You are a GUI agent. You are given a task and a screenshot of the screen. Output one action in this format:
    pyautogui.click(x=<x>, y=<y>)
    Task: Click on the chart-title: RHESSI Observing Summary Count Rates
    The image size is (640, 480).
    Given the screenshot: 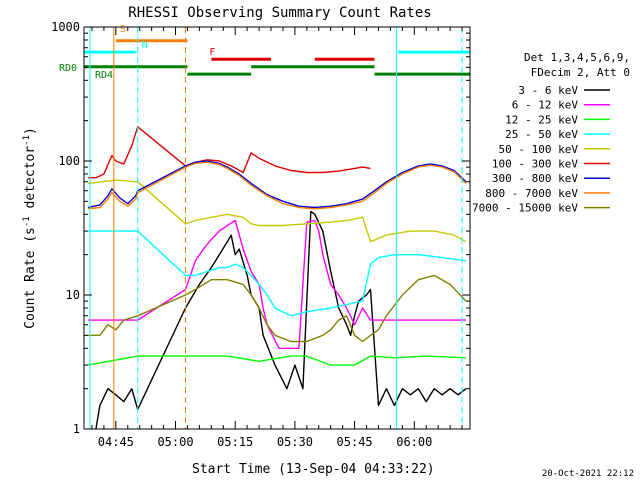 What is the action you would take?
    pyautogui.click(x=279, y=13)
    